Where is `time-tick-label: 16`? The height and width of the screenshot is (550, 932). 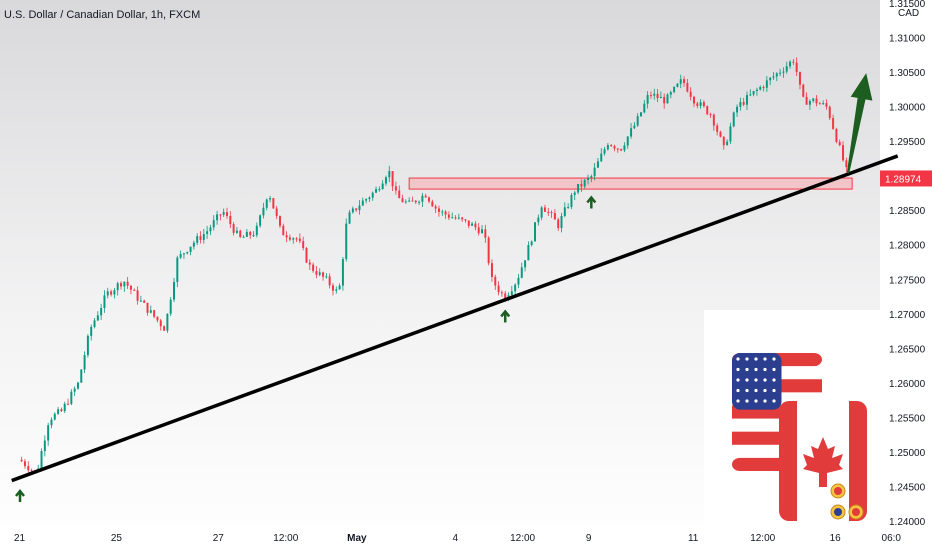
time-tick-label: 16 is located at coordinates (836, 538).